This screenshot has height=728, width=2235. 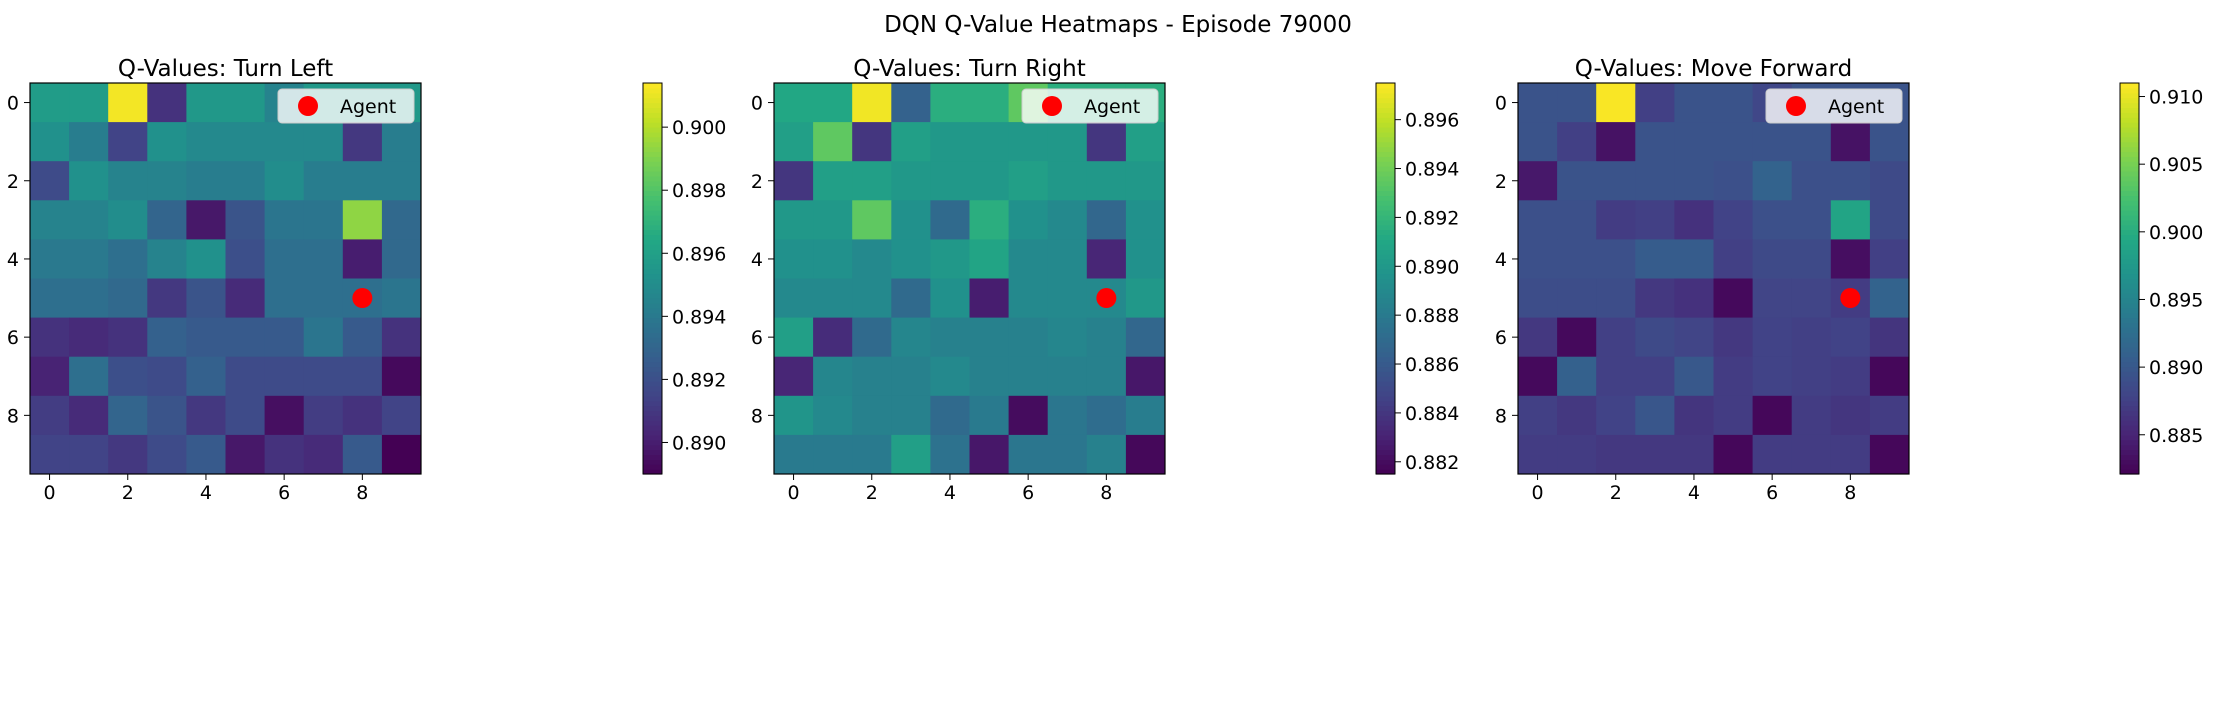 What do you see at coordinates (225, 69) in the screenshot?
I see `panel-title: Q-Values: Turn Left` at bounding box center [225, 69].